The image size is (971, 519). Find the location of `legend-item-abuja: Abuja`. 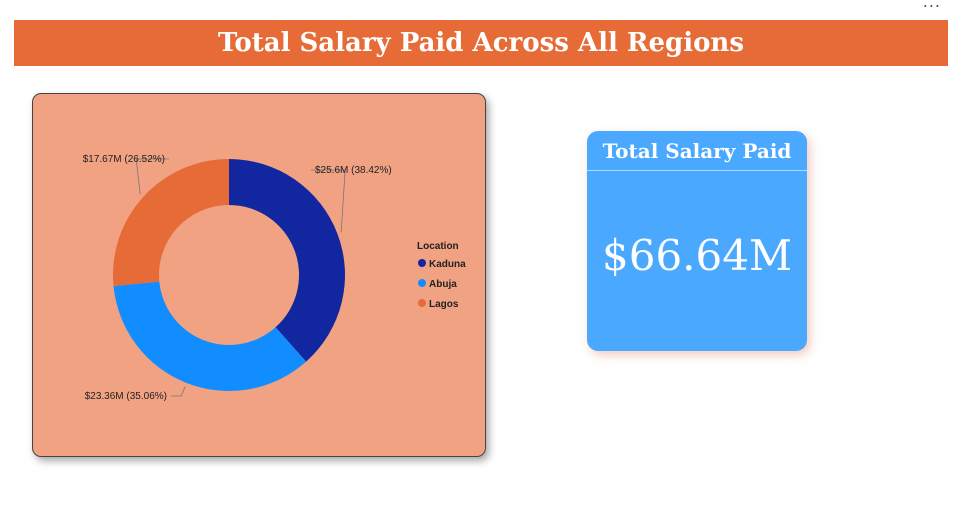

legend-item-abuja: Abuja is located at coordinates (443, 284).